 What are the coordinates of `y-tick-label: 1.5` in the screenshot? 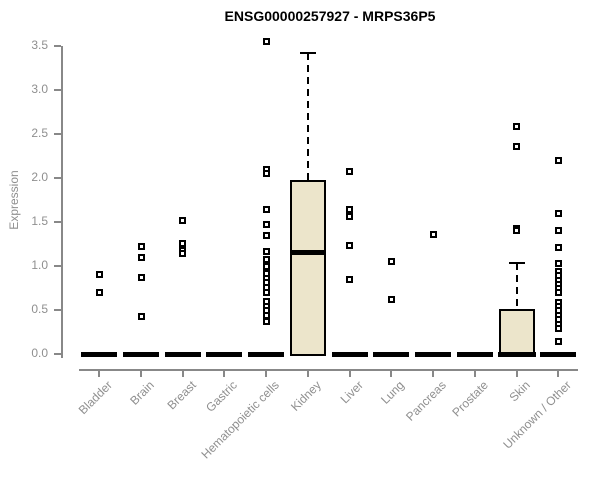 It's located at (39, 221).